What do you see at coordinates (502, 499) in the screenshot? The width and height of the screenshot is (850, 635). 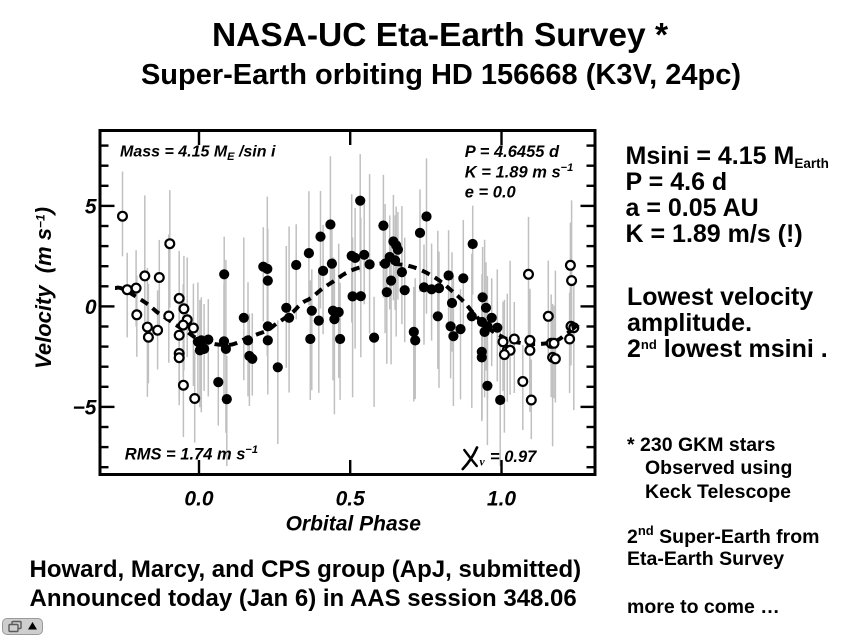 I see `svg-text: 1.0` at bounding box center [502, 499].